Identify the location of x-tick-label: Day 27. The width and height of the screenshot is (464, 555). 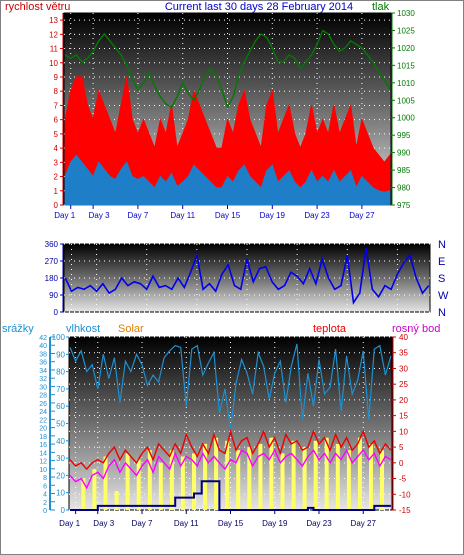
(364, 523).